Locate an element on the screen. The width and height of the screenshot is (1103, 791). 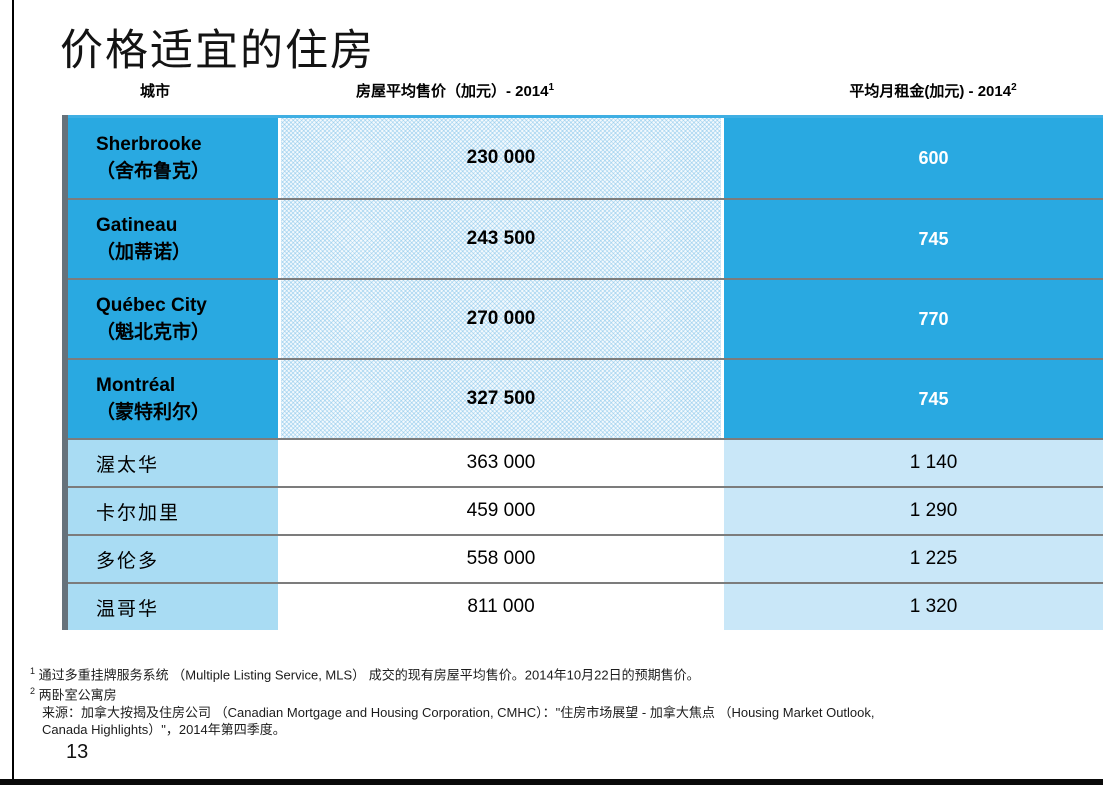
rent-cell: 1 290 is located at coordinates (912, 511).